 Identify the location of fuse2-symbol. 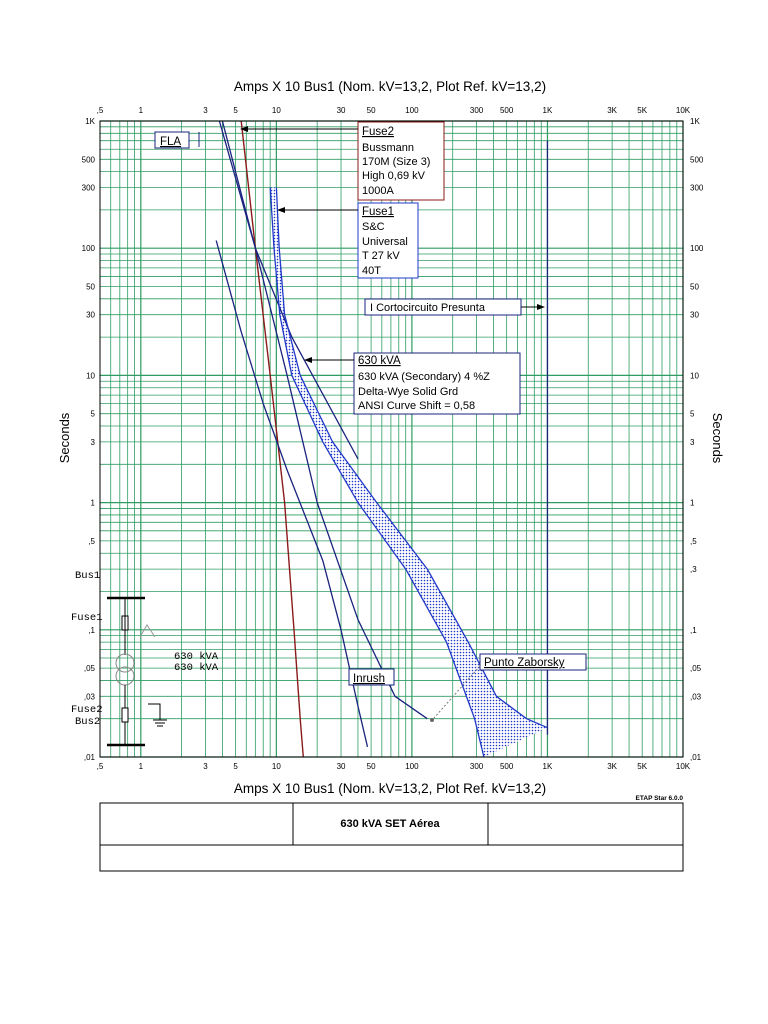
(125, 715).